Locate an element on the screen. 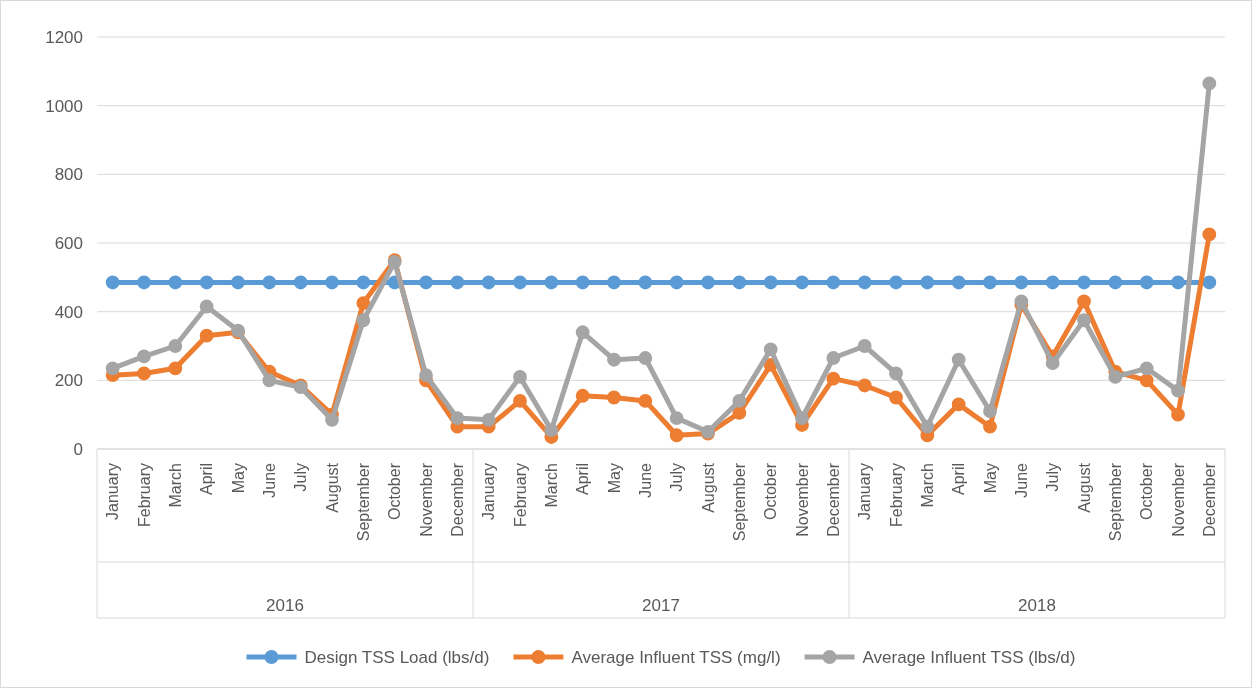 Image resolution: width=1253 pixels, height=689 pixels. text: 2018 is located at coordinates (1037, 605).